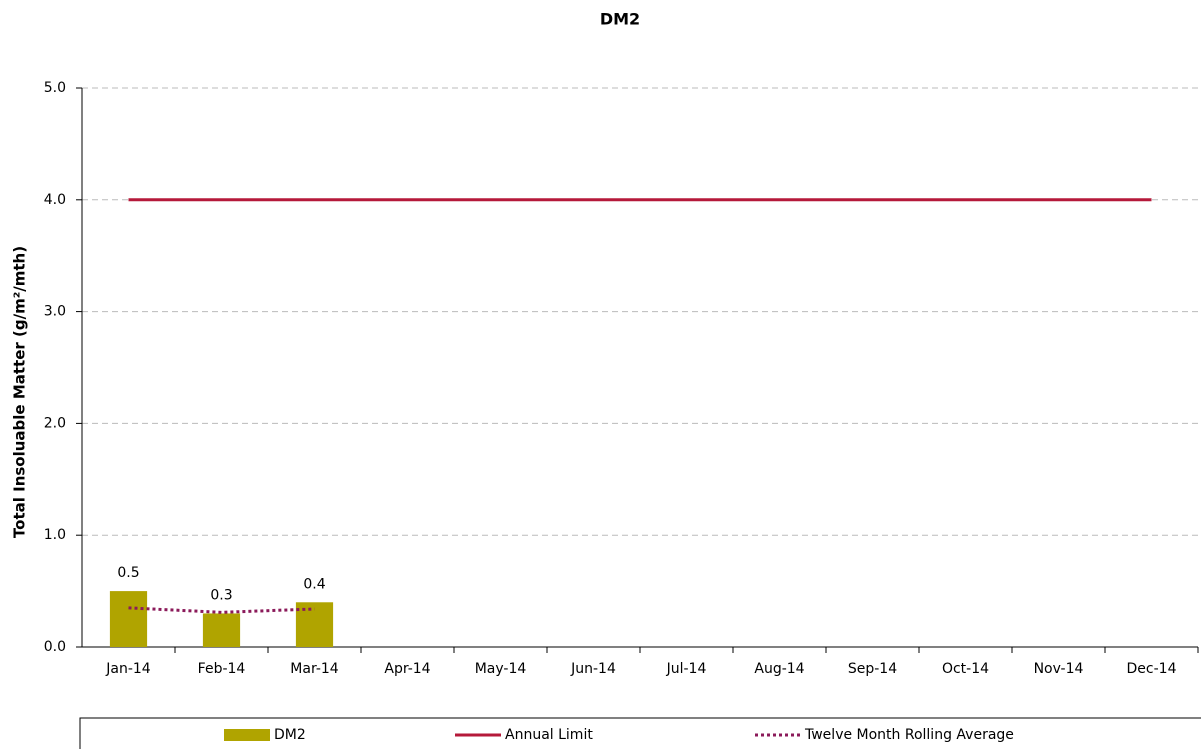 The image size is (1201, 749). Describe the element at coordinates (640, 733) in the screenshot. I see `legend-box` at that location.